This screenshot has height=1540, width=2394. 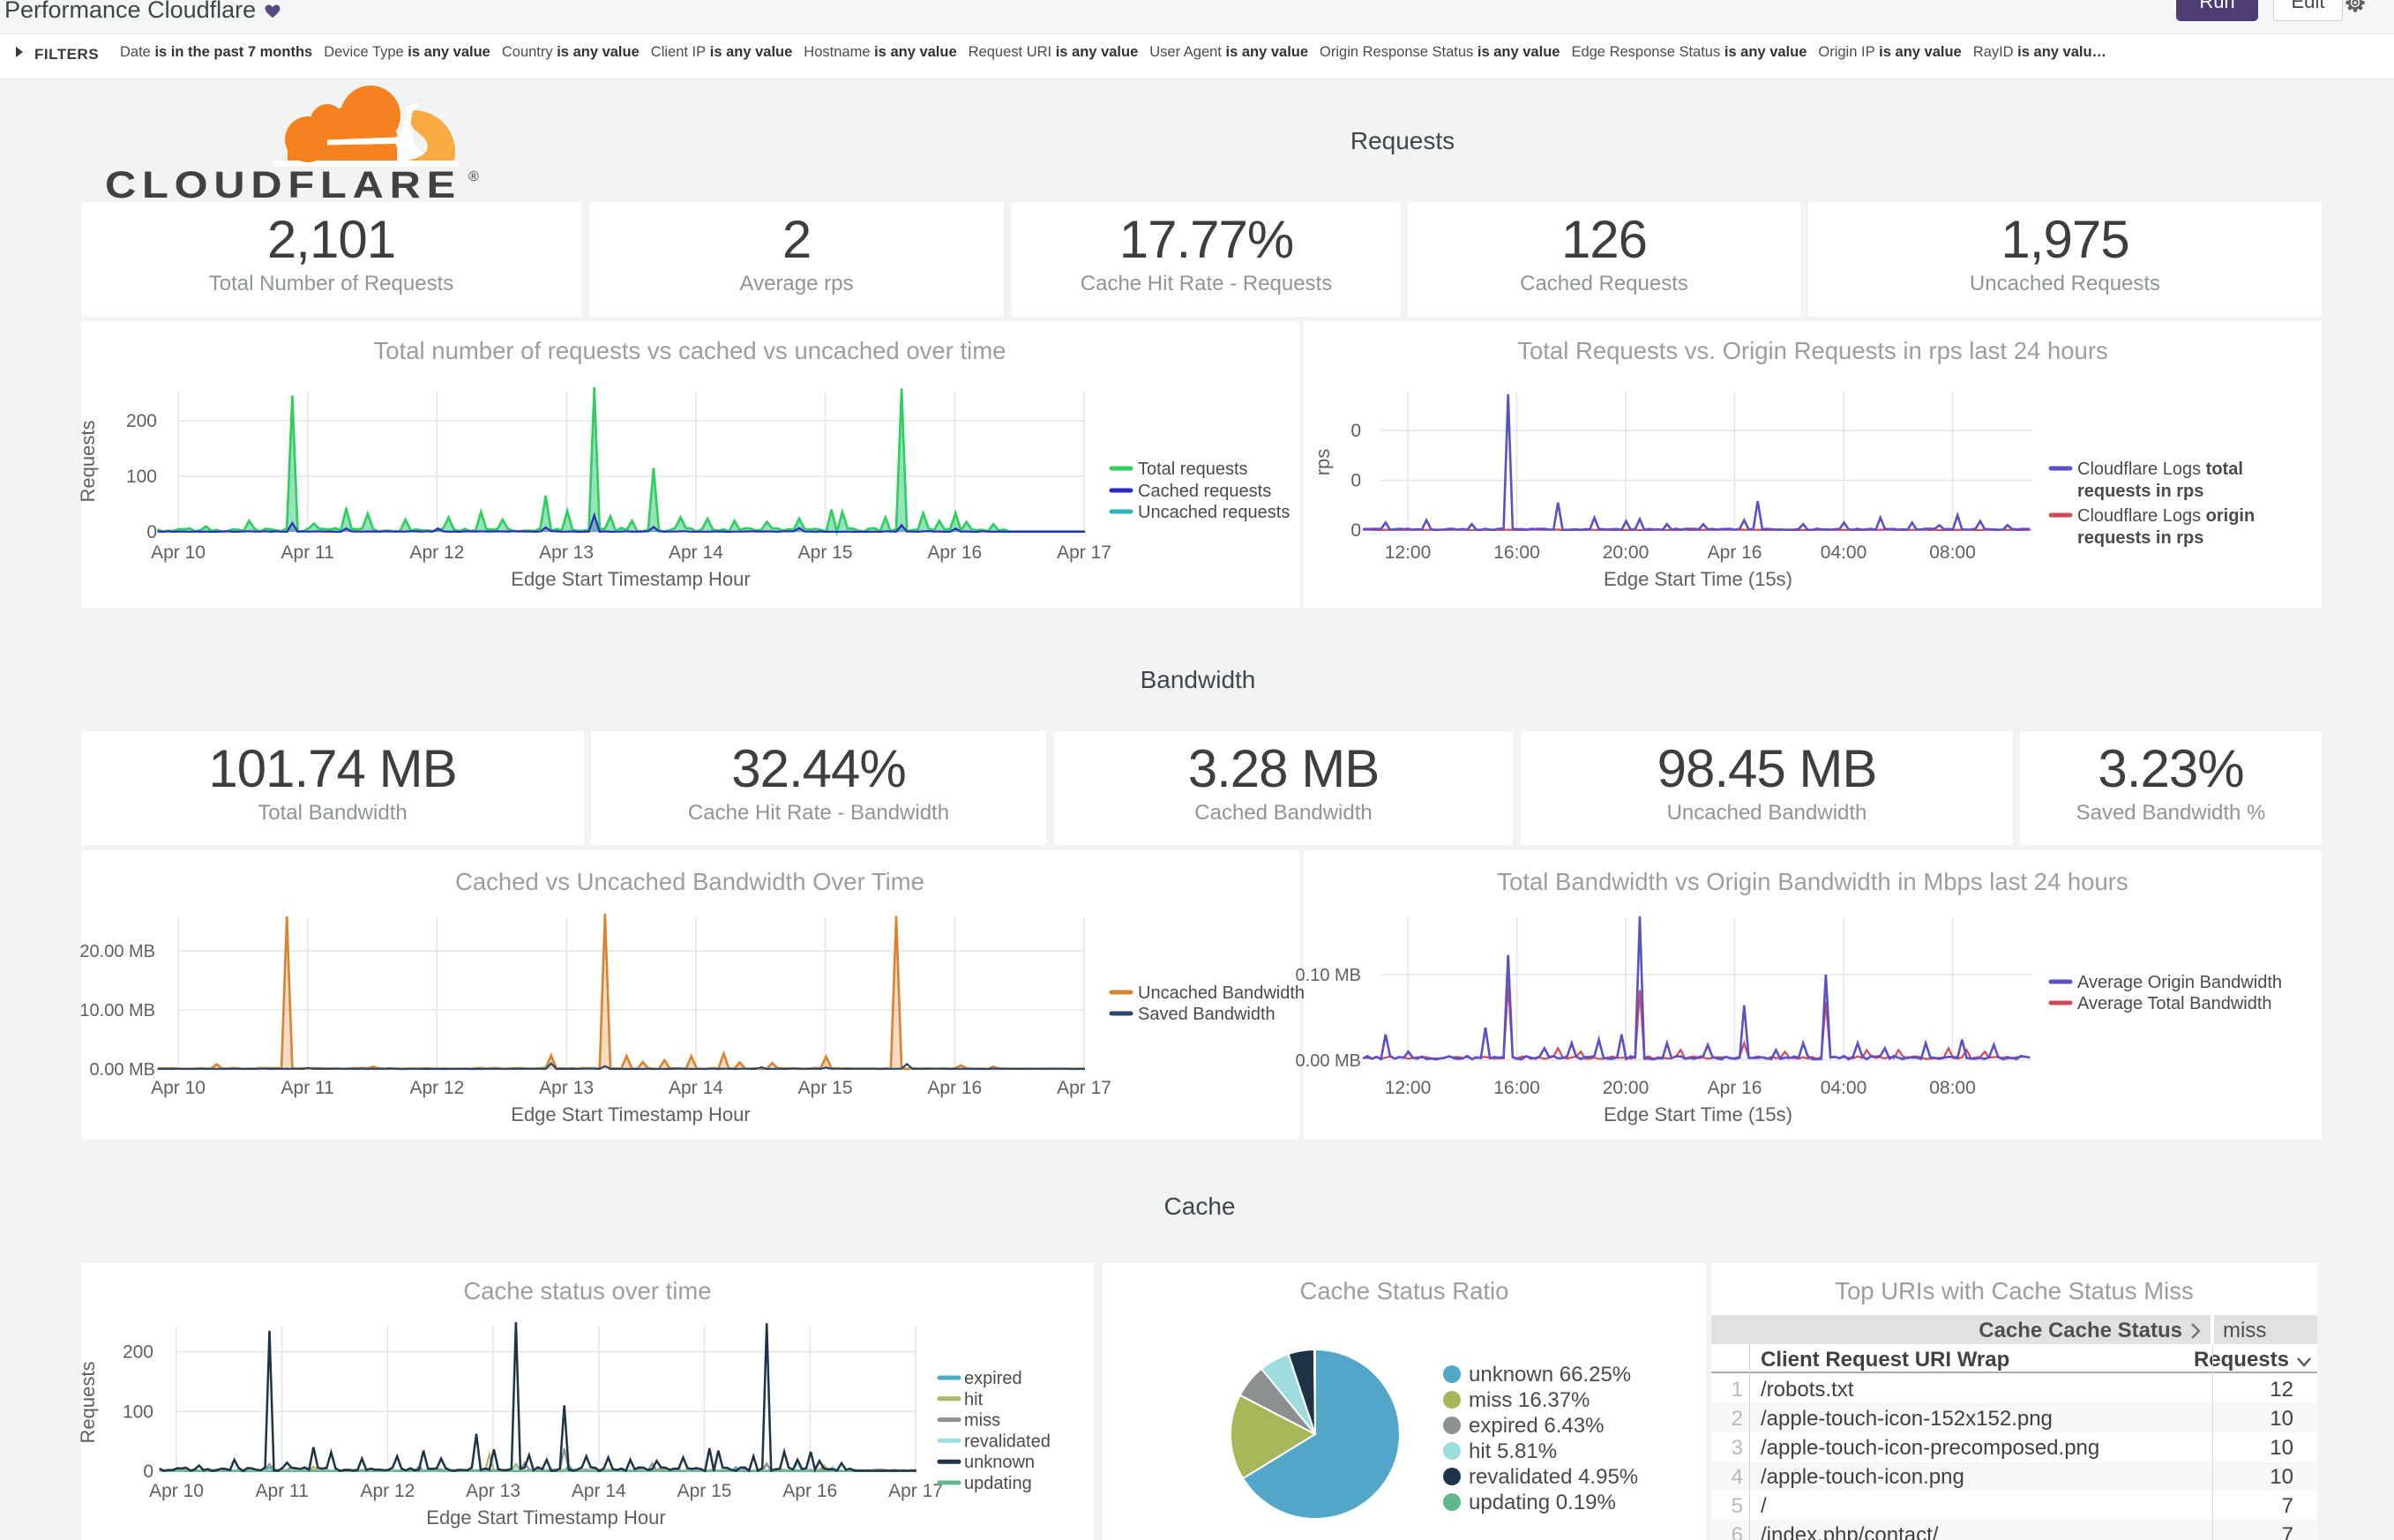 What do you see at coordinates (974, 1399) in the screenshot?
I see `svg-text: hit` at bounding box center [974, 1399].